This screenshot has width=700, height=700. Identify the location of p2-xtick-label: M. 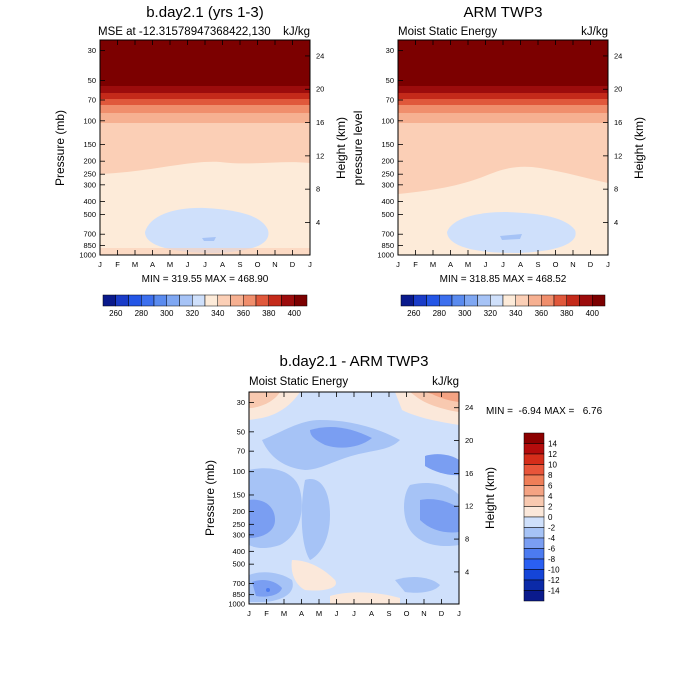
(468, 264).